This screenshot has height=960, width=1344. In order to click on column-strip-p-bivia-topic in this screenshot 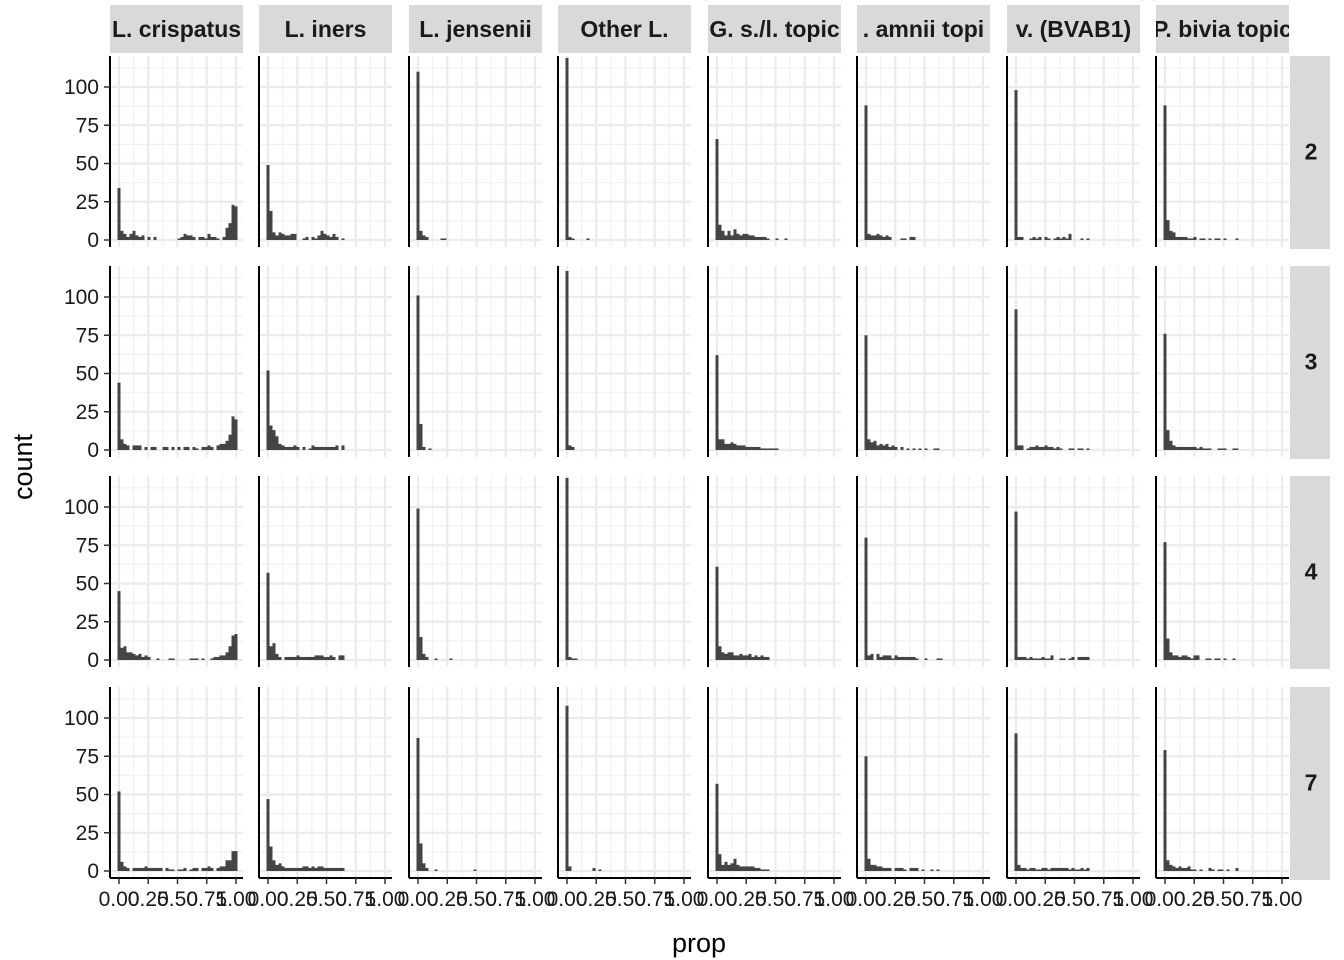, I will do `click(1222, 29)`.